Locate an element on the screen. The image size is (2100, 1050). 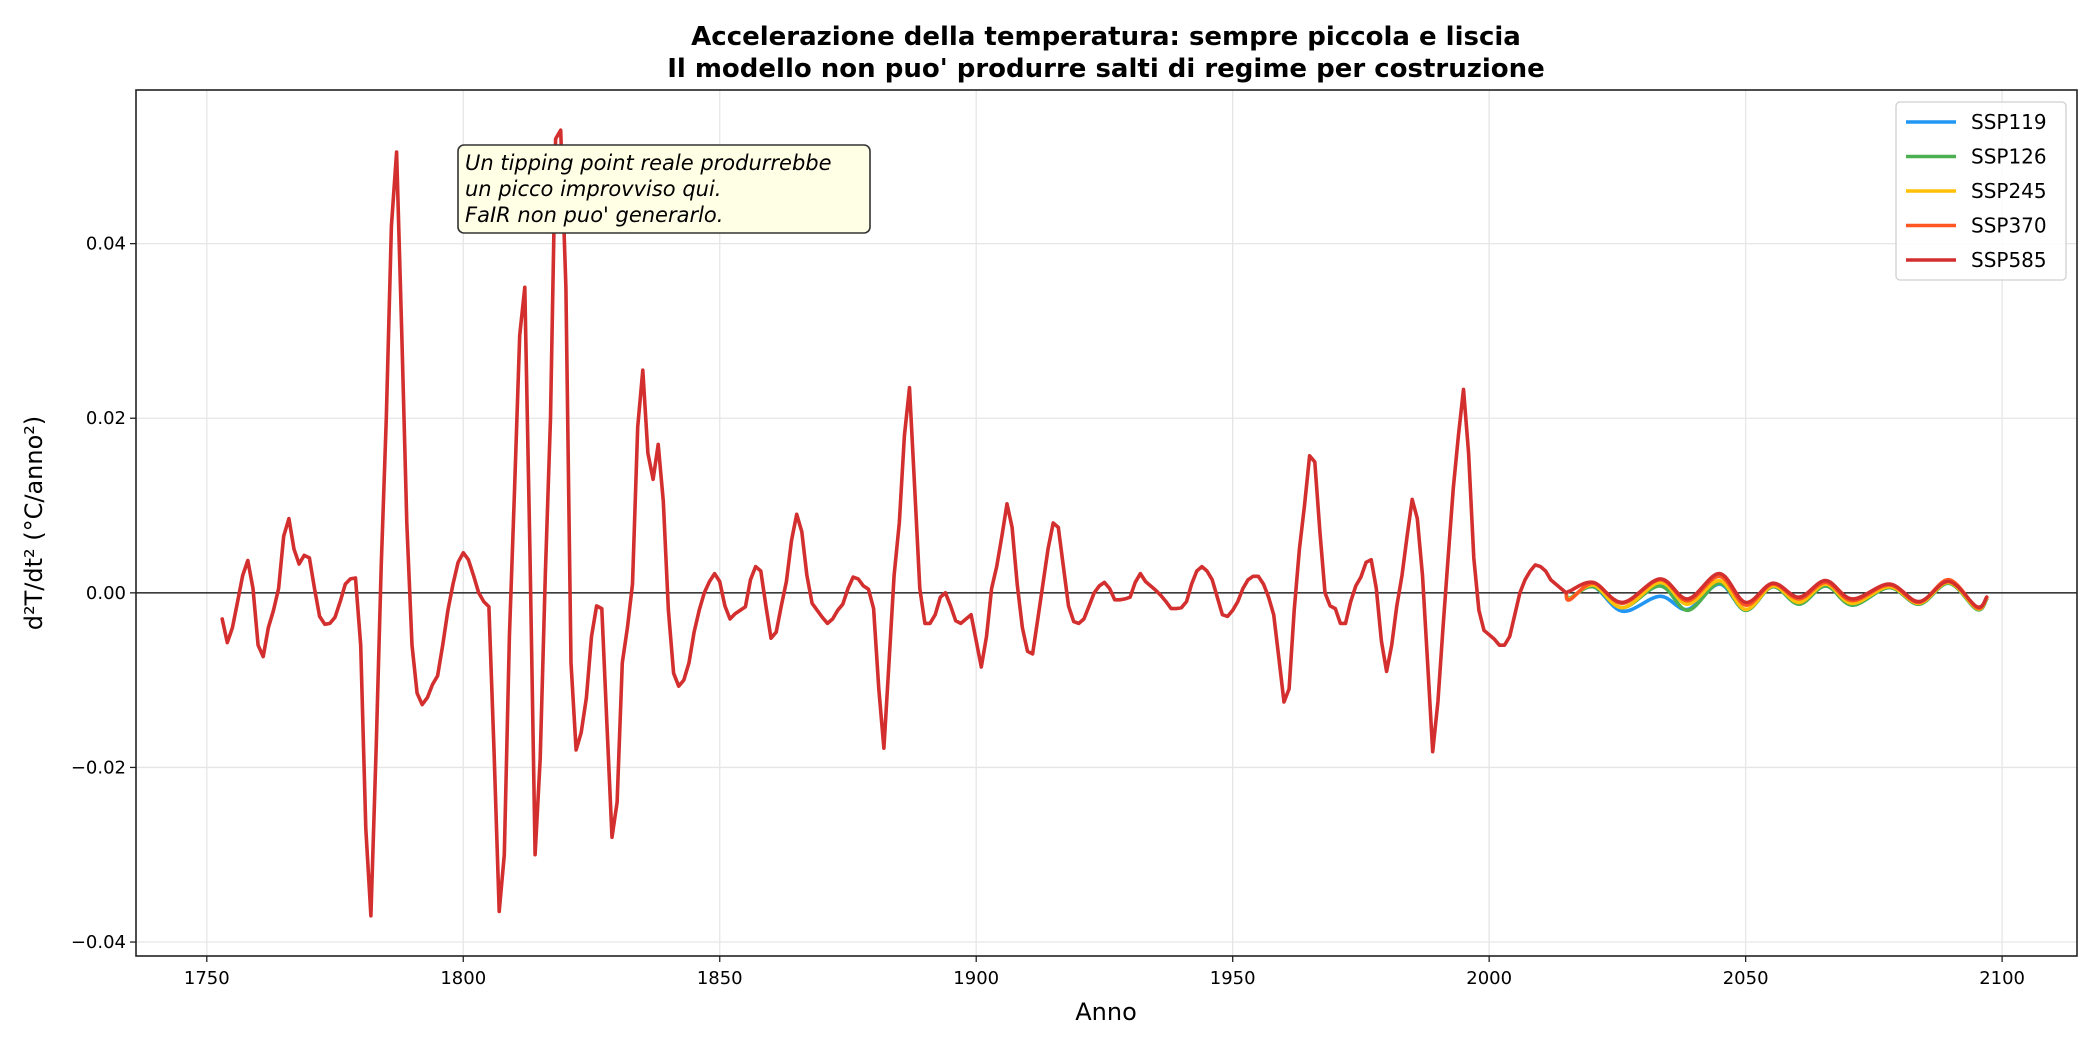
annotation-line-2: un picco improvviso qui. is located at coordinates (593, 189).